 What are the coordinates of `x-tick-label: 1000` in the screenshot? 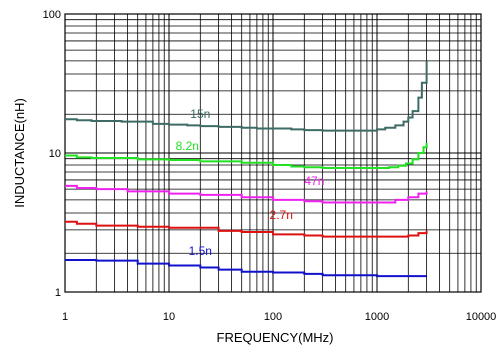 It's located at (377, 317).